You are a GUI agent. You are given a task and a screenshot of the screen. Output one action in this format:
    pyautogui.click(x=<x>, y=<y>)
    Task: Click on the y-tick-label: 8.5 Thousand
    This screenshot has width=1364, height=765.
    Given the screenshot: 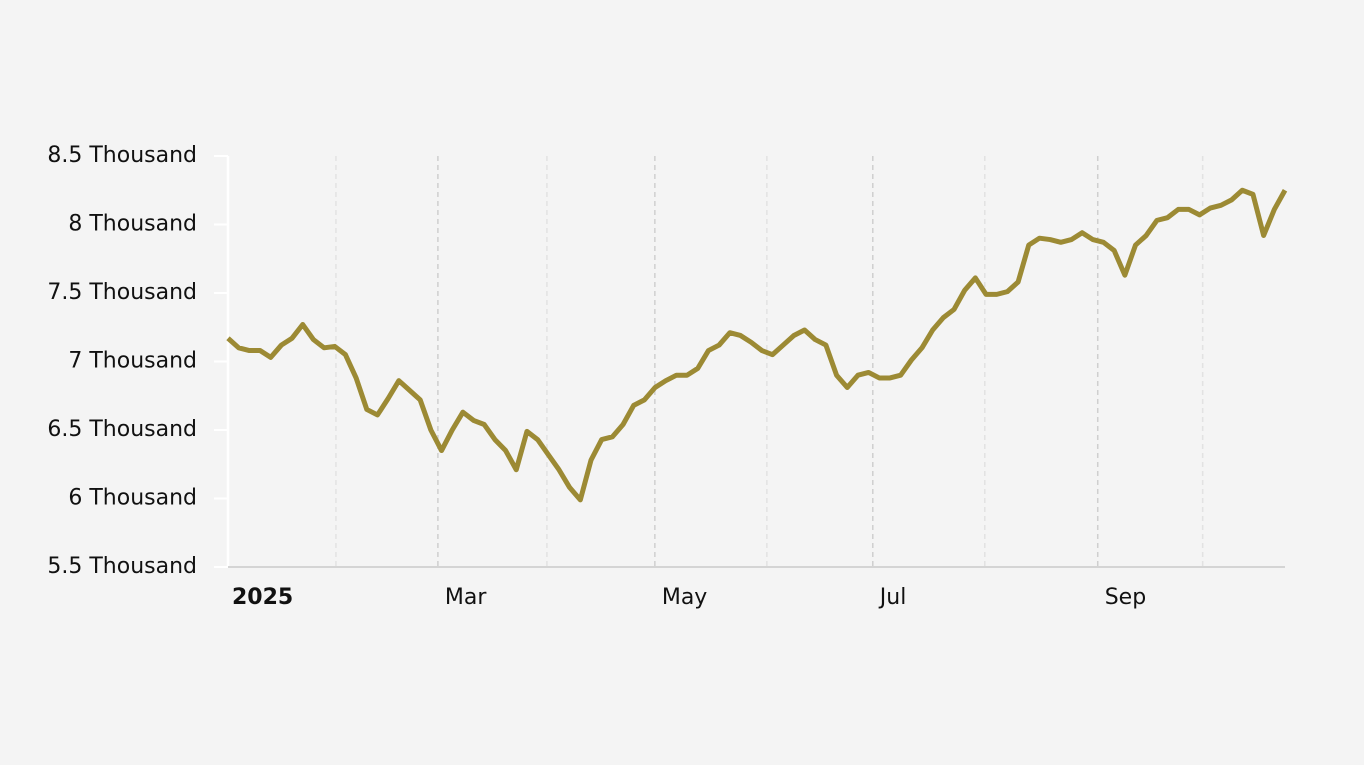 What is the action you would take?
    pyautogui.click(x=122, y=155)
    